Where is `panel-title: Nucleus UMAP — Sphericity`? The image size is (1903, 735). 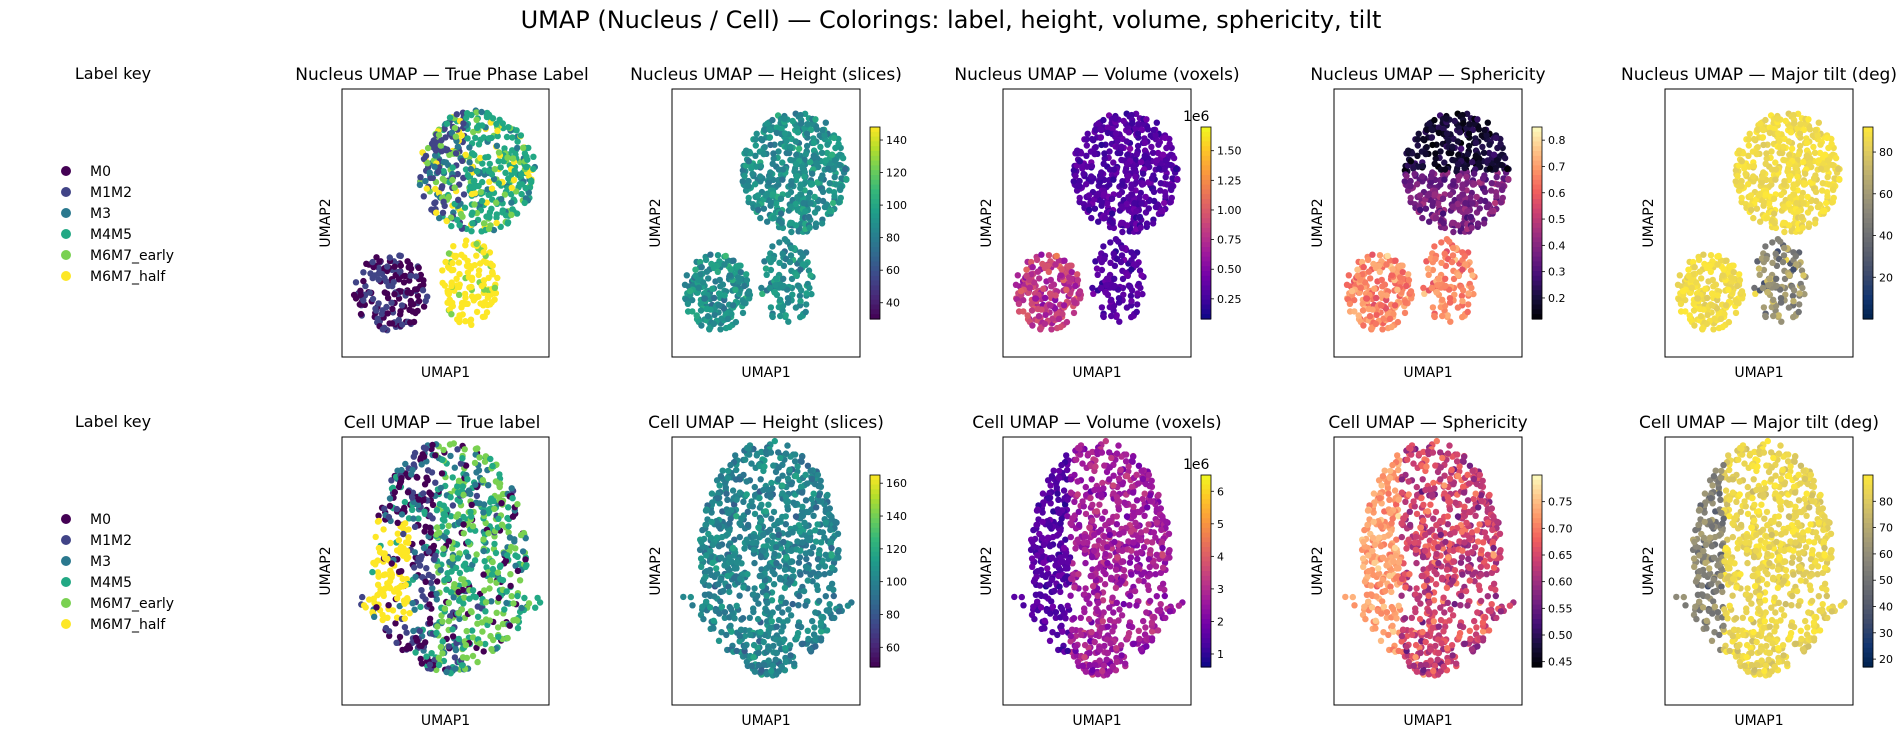 panel-title: Nucleus UMAP — Sphericity is located at coordinates (1427, 75).